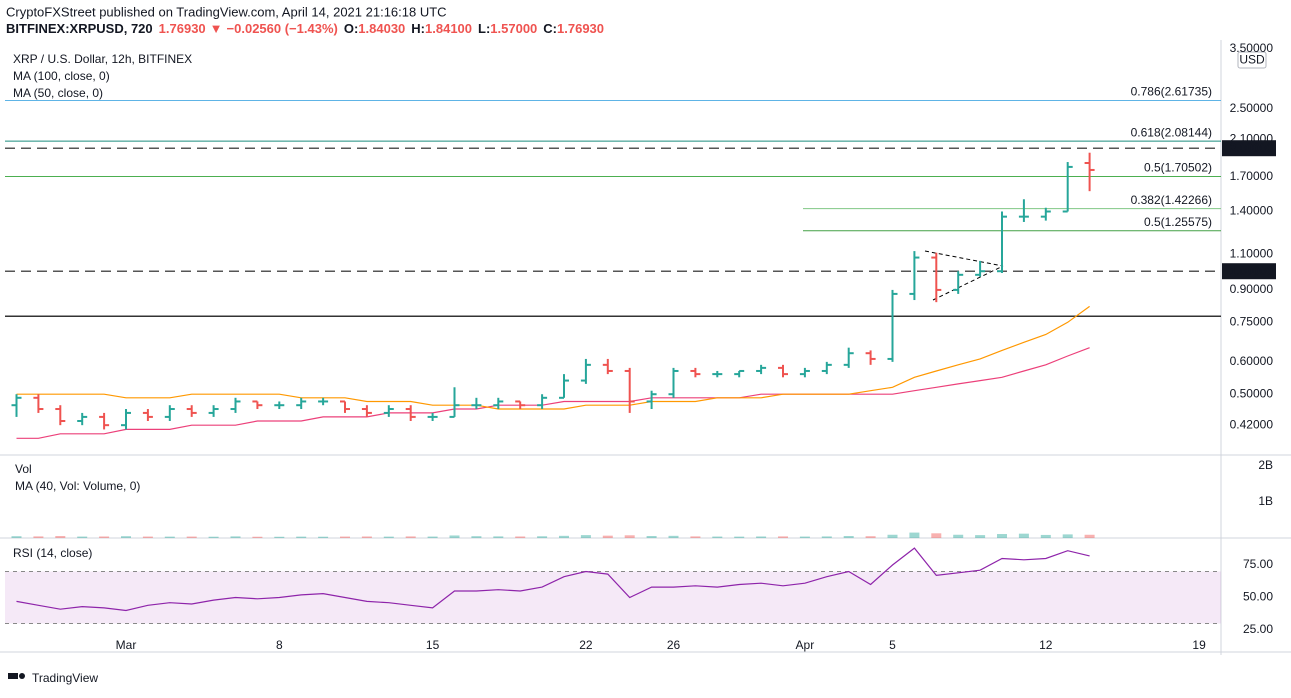 This screenshot has width=1291, height=698. Describe the element at coordinates (58, 93) in the screenshot. I see `legend-ma: MA (50, close, 0)` at that location.